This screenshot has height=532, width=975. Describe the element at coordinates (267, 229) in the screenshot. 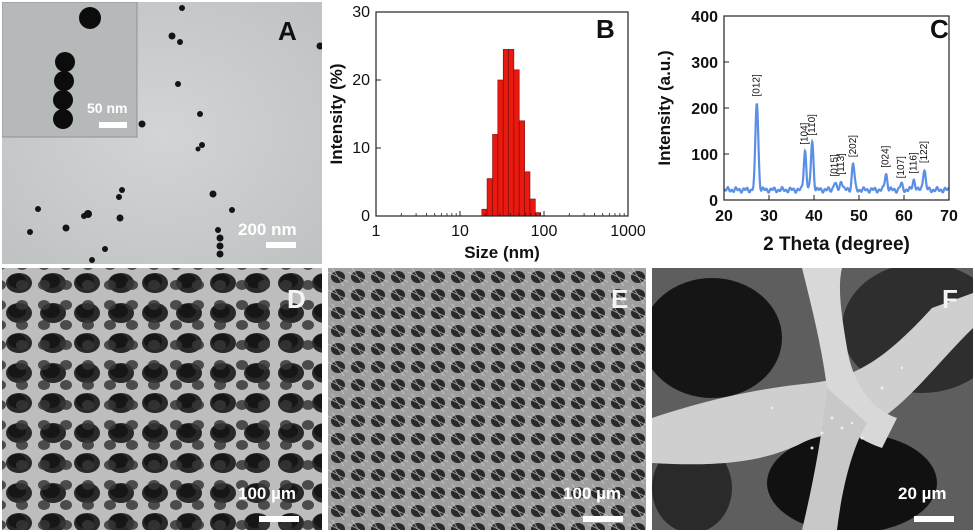

I see `main-scale-text: 200 nm` at that location.